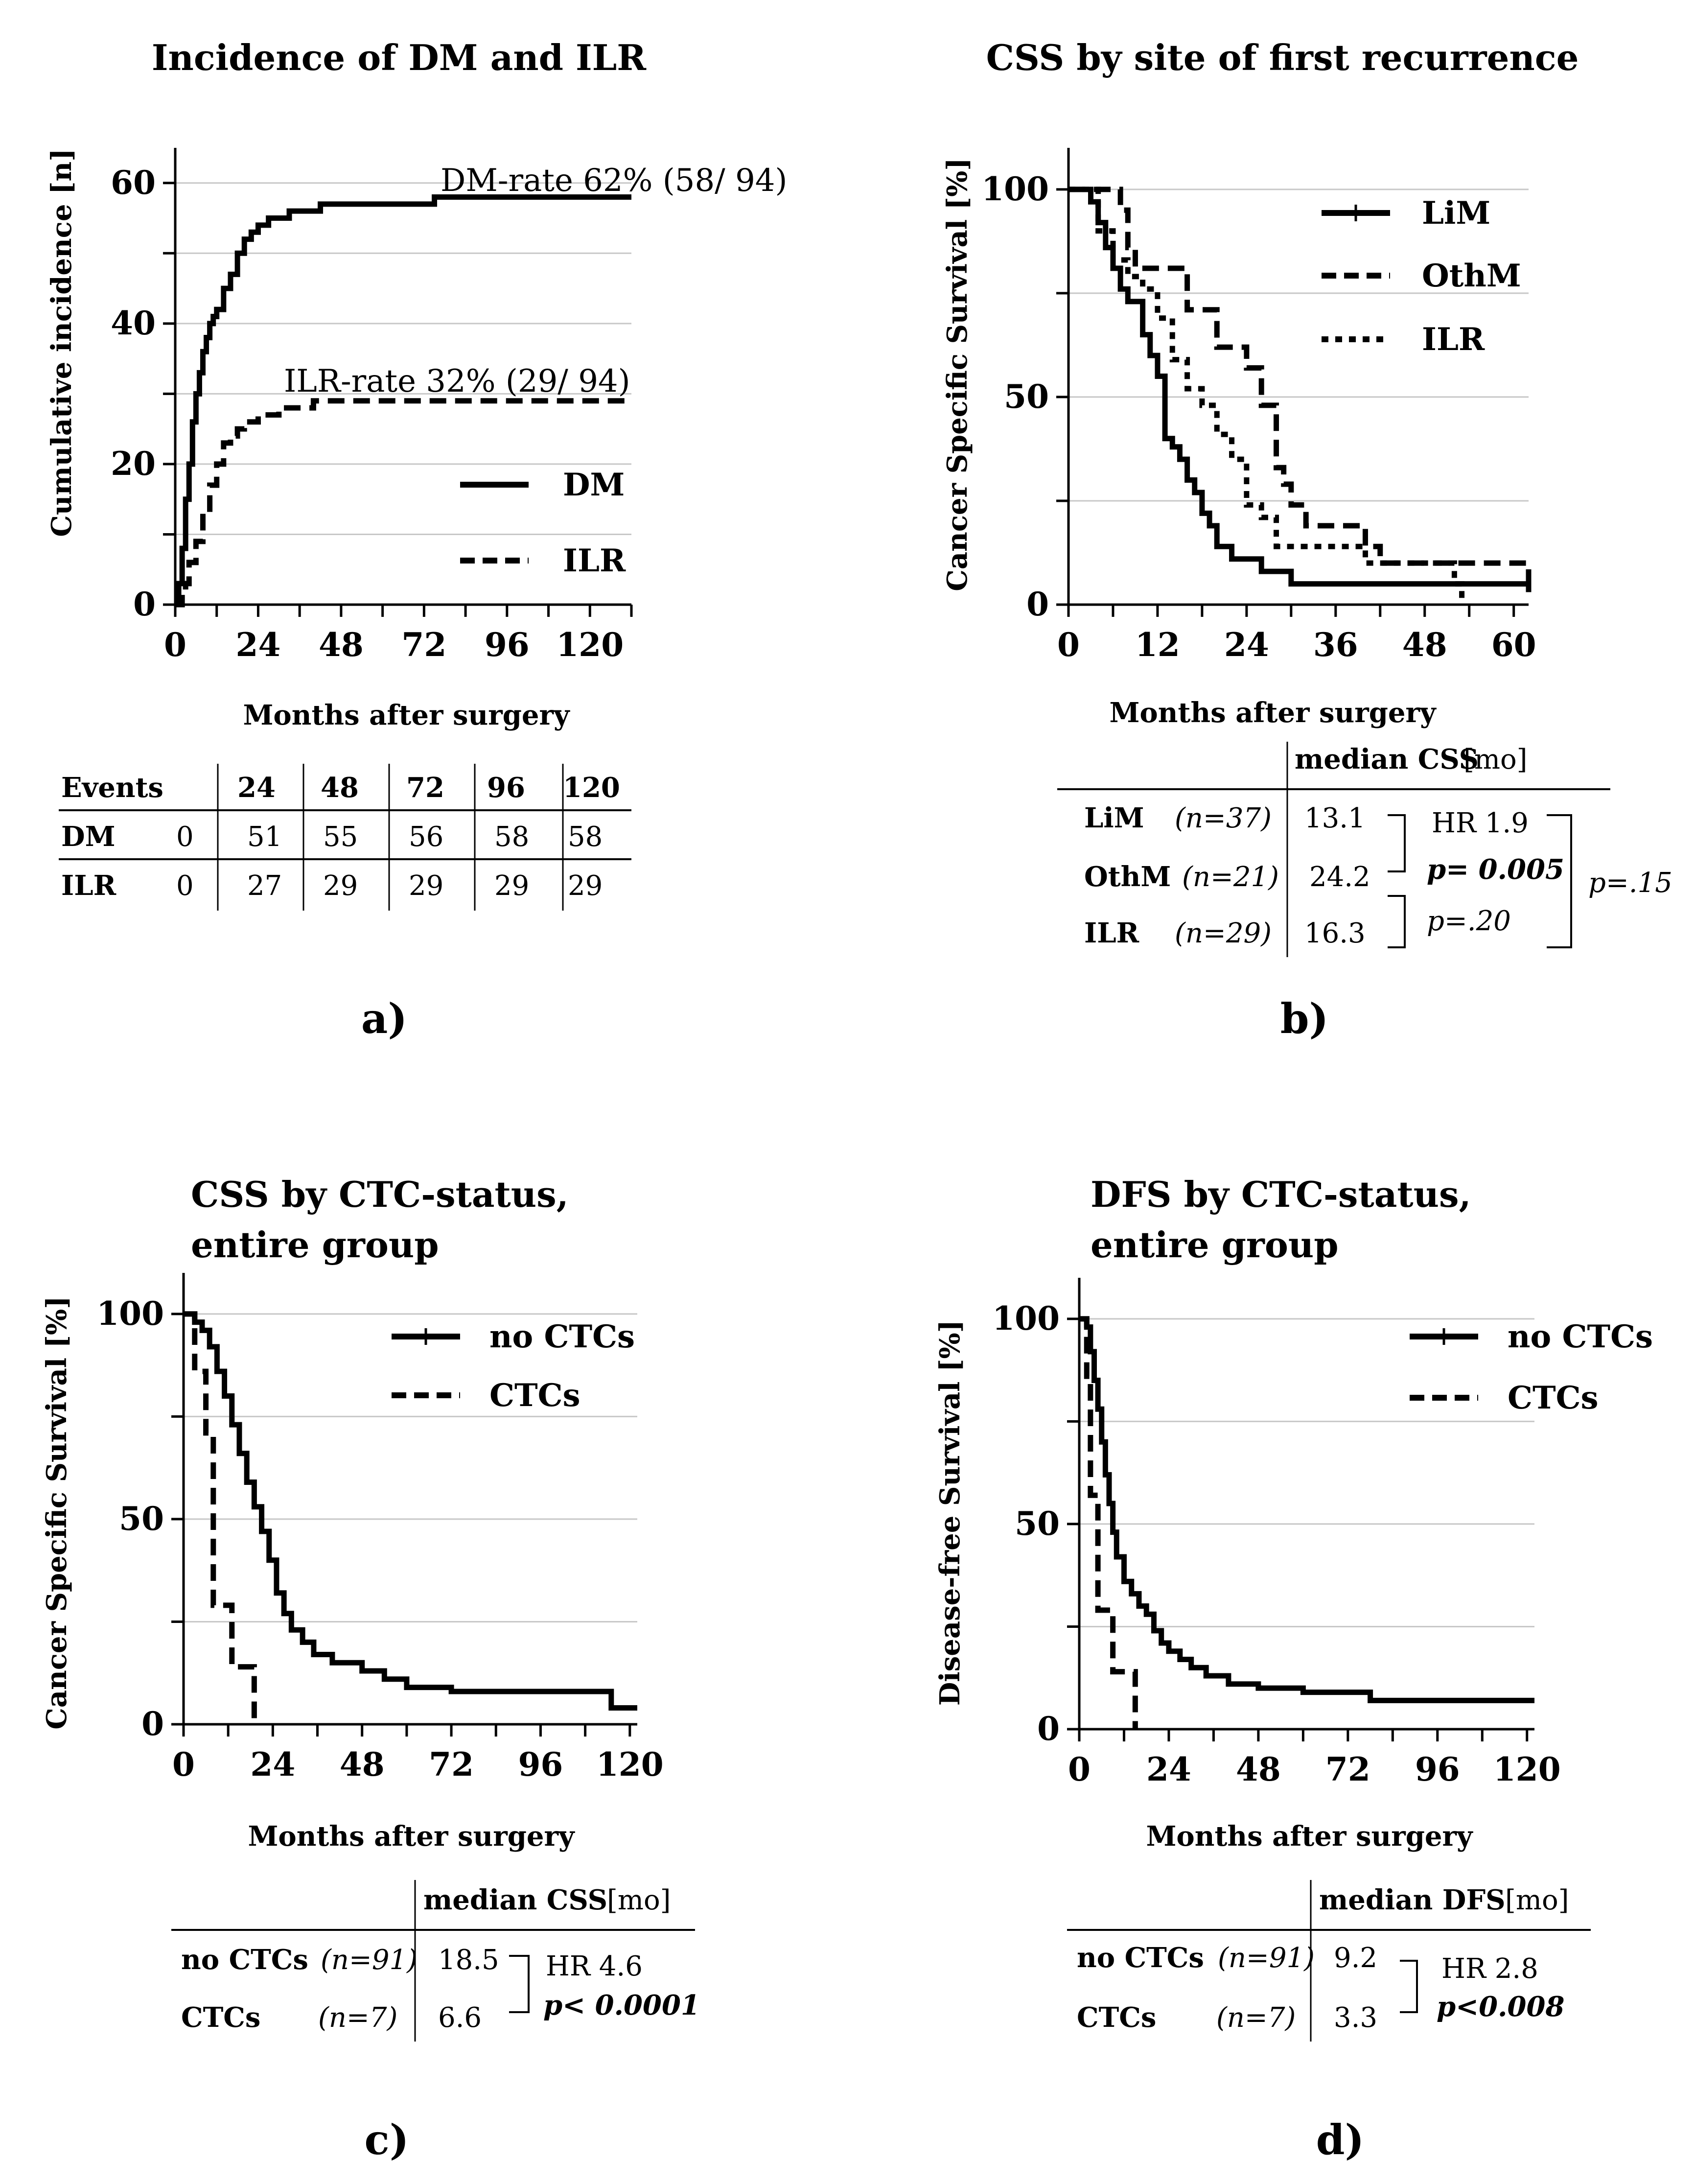 Image resolution: width=1695 pixels, height=2184 pixels. I want to click on table-c-p: p< 0.0001, so click(621, 2005).